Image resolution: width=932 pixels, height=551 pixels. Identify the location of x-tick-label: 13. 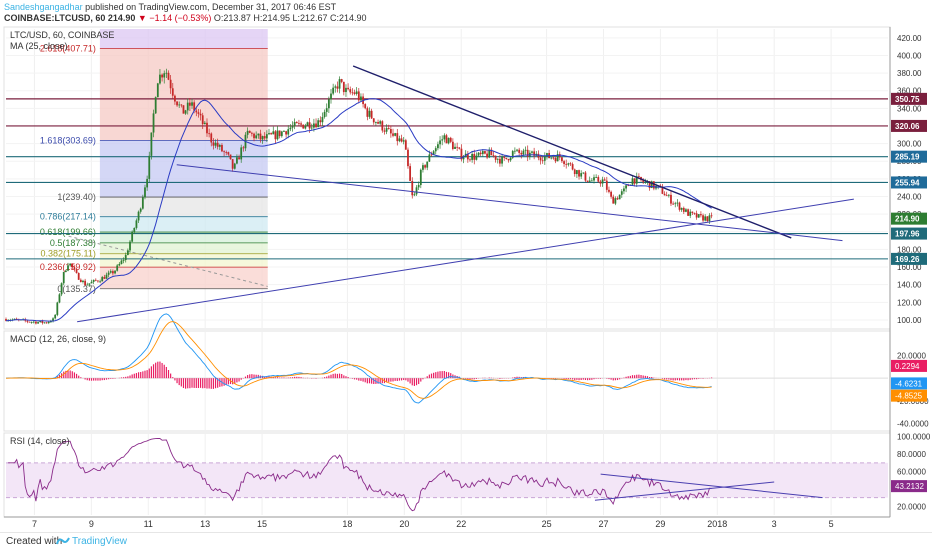
(205, 524).